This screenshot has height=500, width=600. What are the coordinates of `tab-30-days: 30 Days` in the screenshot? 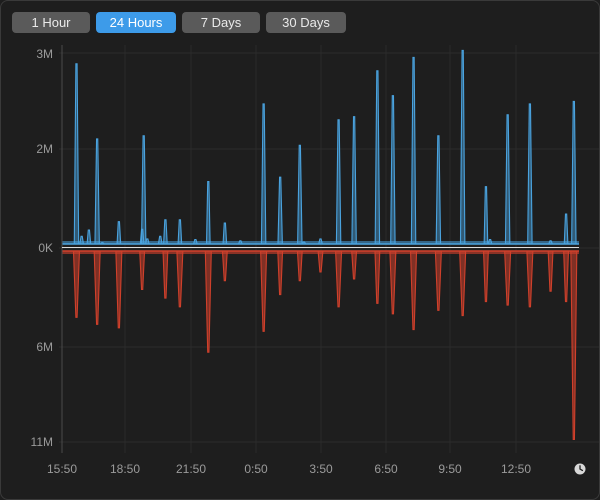 It's located at (306, 22).